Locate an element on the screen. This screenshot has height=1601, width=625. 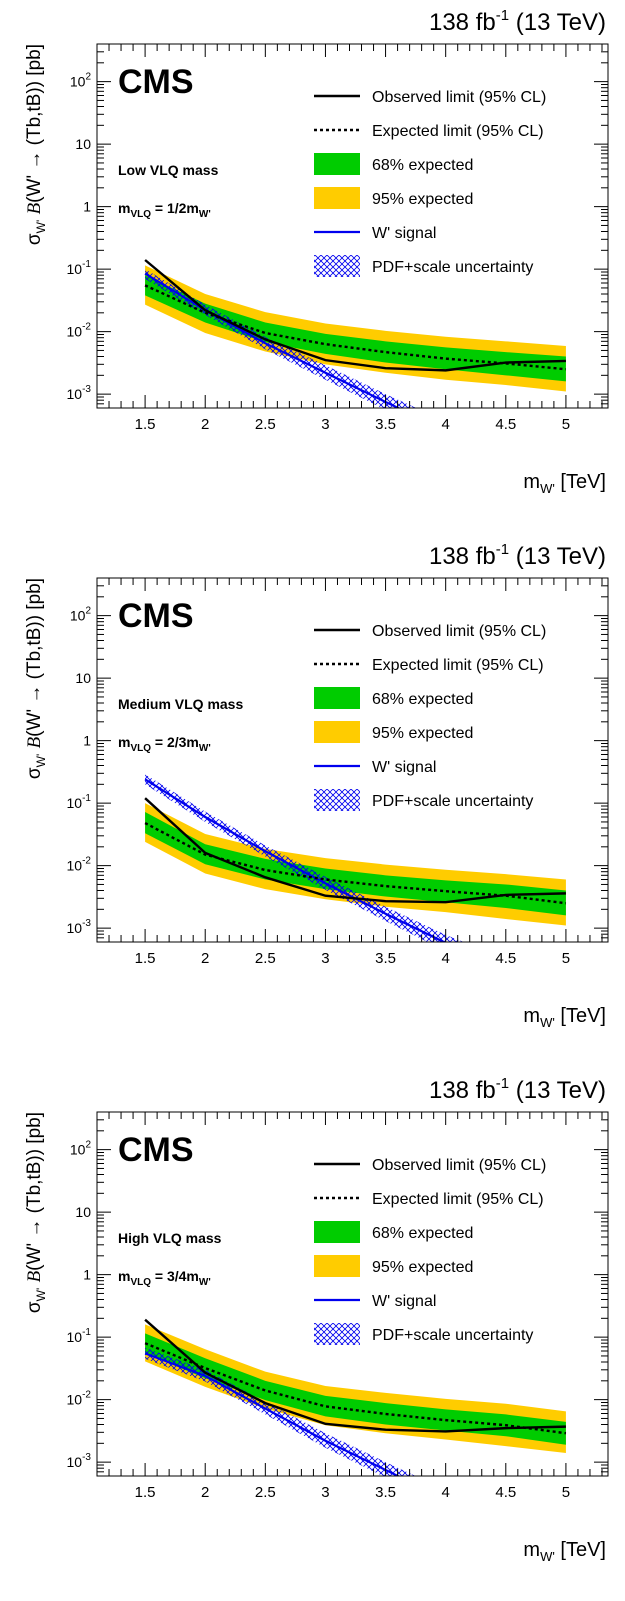
y-tick-exponent: -1 is located at coordinates (86, 798).